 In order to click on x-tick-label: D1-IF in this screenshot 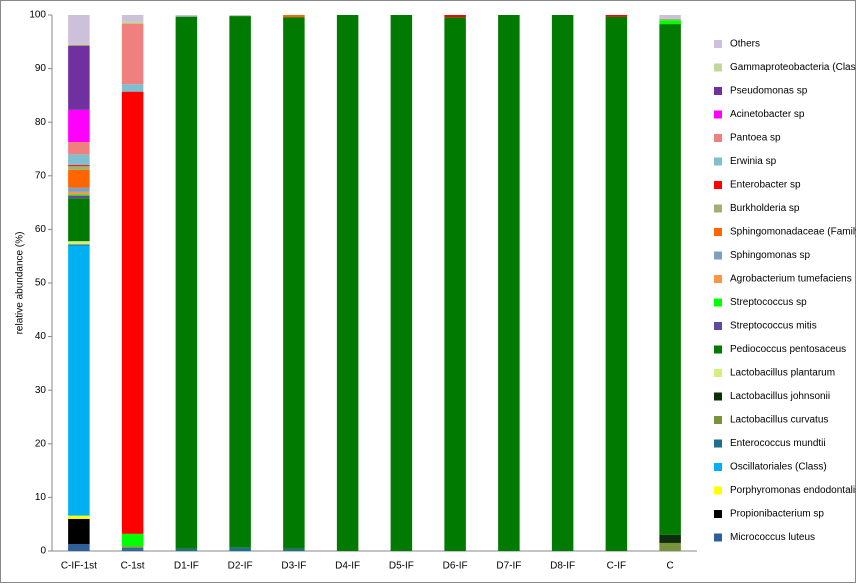, I will do `click(186, 566)`.